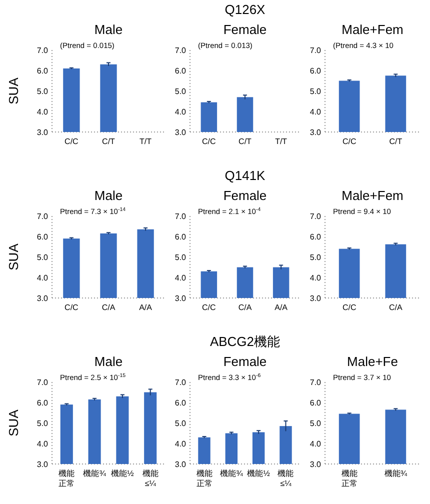 The height and width of the screenshot is (504, 430). Describe the element at coordinates (372, 361) in the screenshot. I see `chart-title: Male+Fe` at that location.